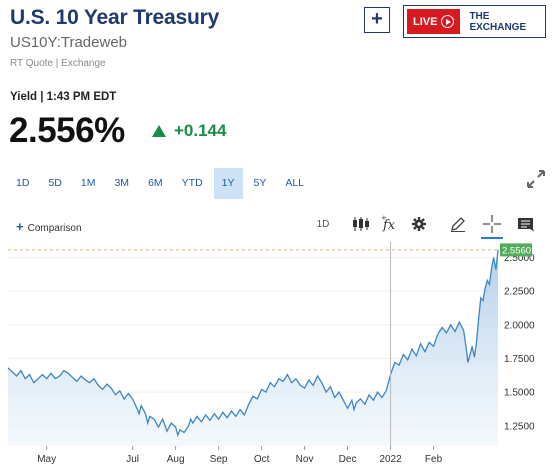 Image resolution: width=560 pixels, height=475 pixels. I want to click on interval-button: 1D, so click(323, 224).